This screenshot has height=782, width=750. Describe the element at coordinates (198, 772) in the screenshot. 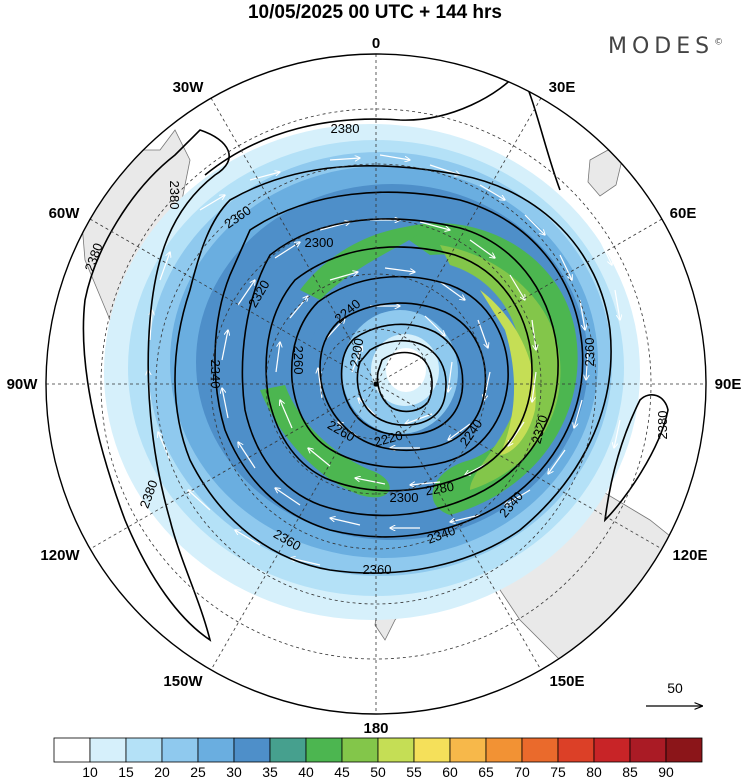

I see `colorbar-label-25: 25` at that location.